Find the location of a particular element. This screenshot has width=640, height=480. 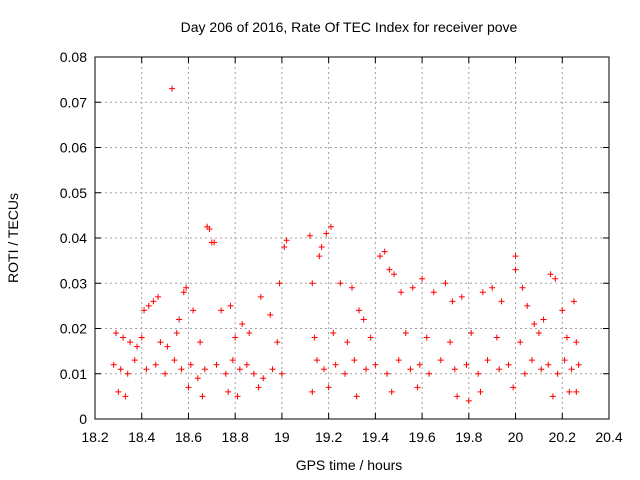

x-axis-label: GPS time / hours is located at coordinates (349, 465).